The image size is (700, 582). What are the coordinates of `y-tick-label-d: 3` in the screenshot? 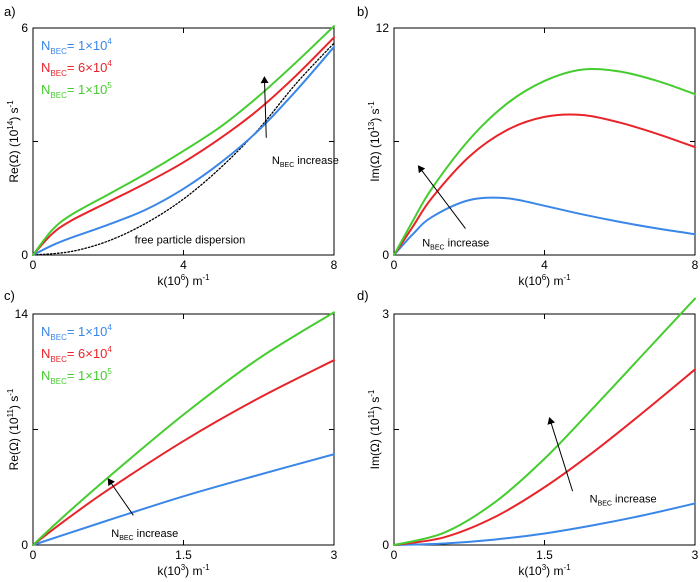 It's located at (385, 314).